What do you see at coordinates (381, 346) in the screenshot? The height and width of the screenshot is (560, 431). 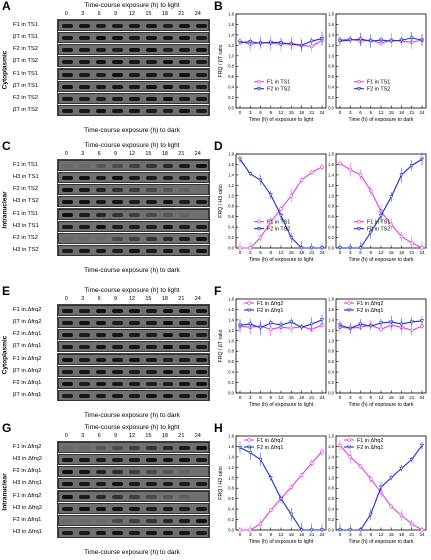 I see `plot-frame` at bounding box center [381, 346].